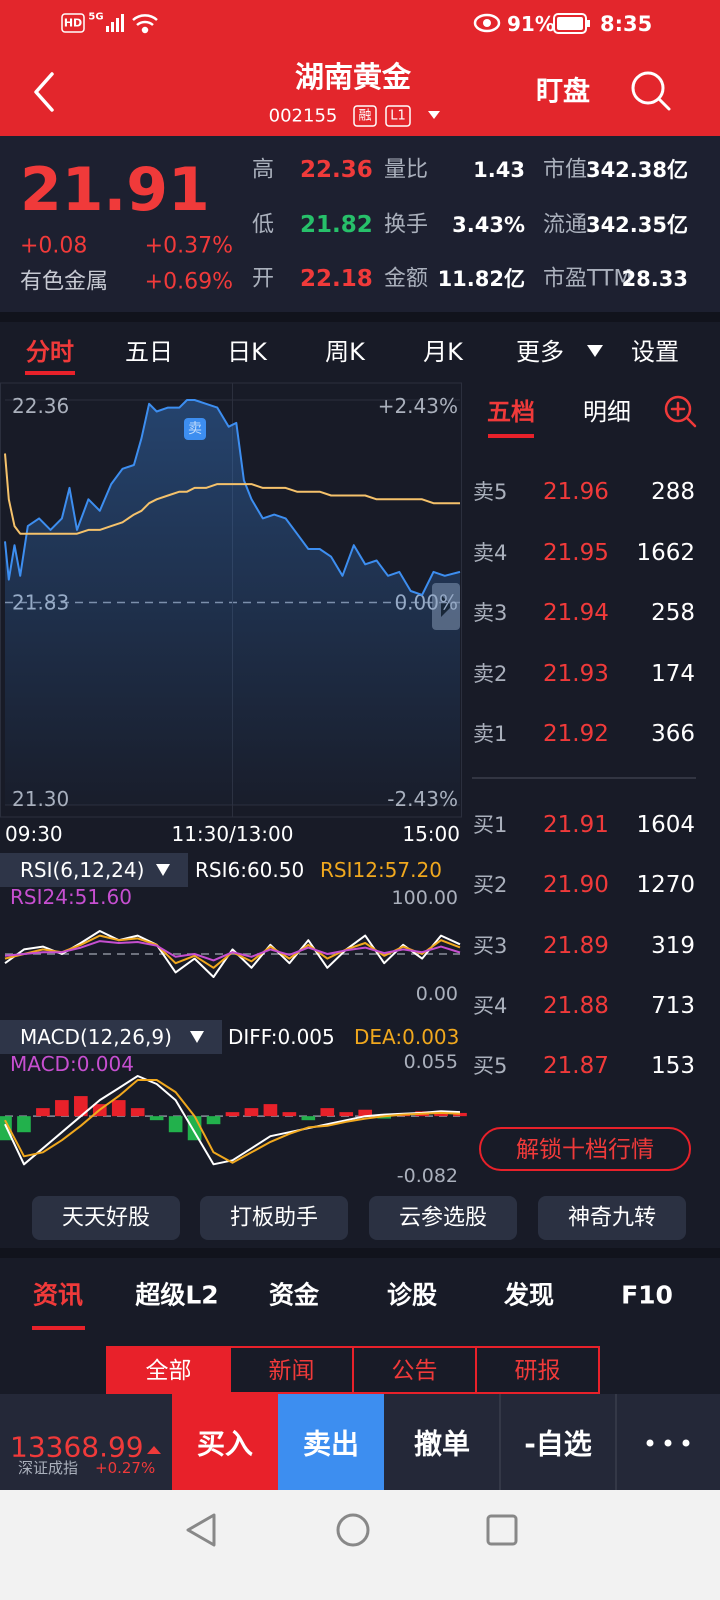  I want to click on price-change: +0.08, so click(53, 246).